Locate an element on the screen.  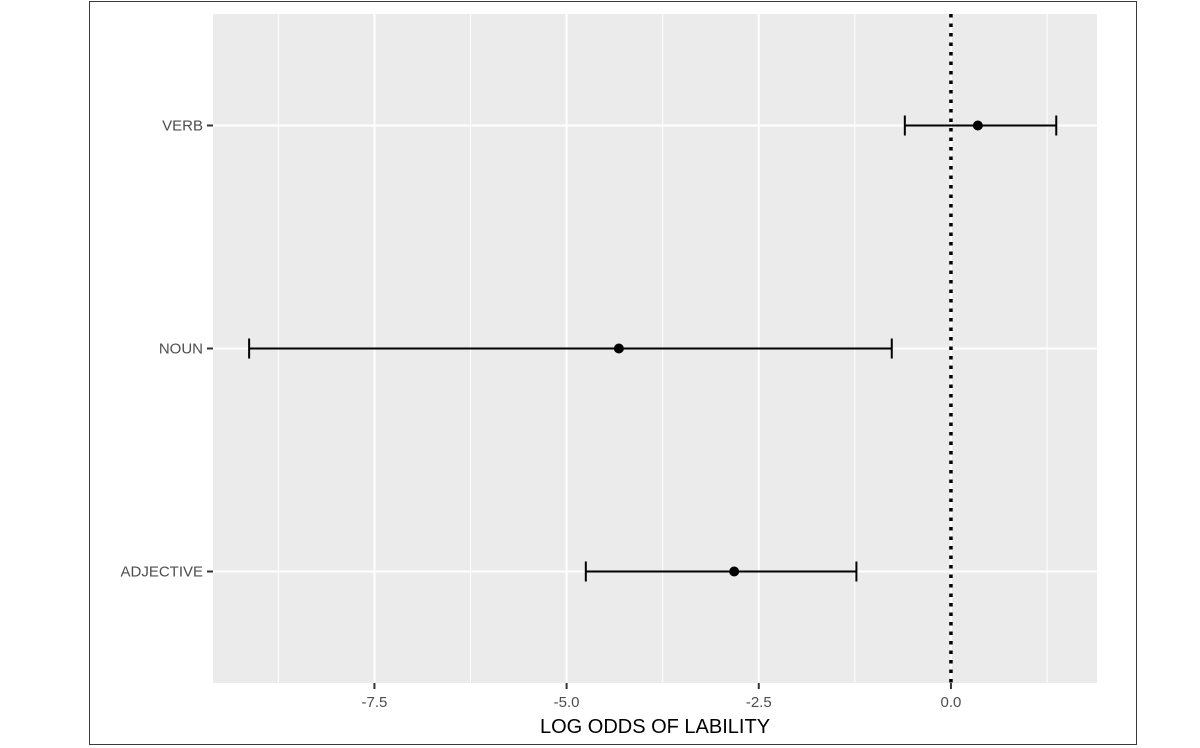
y-axis: VERB NOUN ADJECTIVE is located at coordinates (166, 349).